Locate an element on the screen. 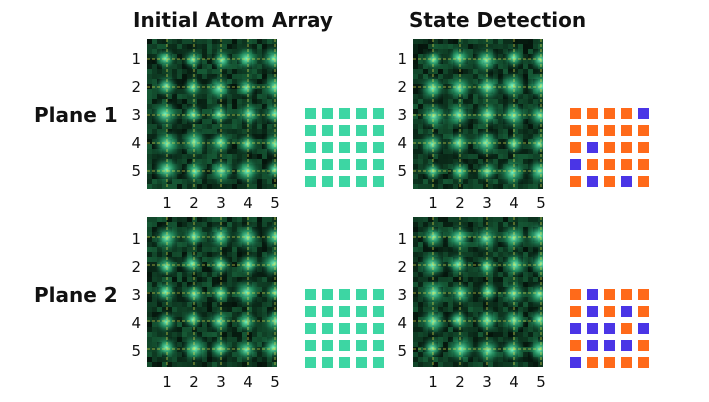 This screenshot has width=709, height=402. state-detection-title: State Detection is located at coordinates (498, 20).